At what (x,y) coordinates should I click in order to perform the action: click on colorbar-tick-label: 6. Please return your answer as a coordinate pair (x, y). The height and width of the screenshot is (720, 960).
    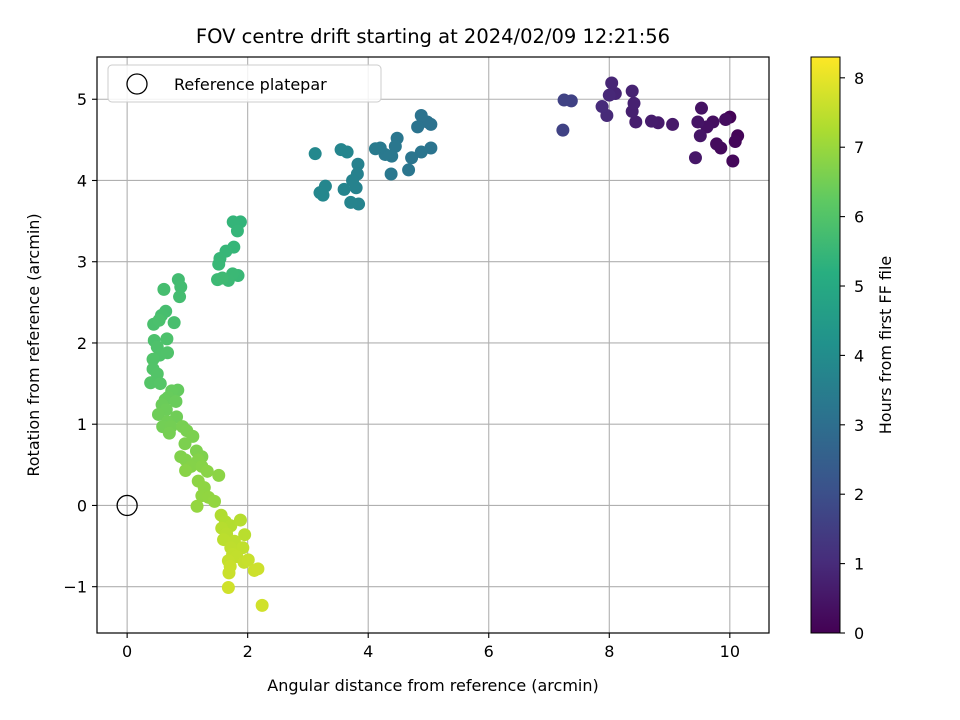
    Looking at the image, I should click on (859, 217).